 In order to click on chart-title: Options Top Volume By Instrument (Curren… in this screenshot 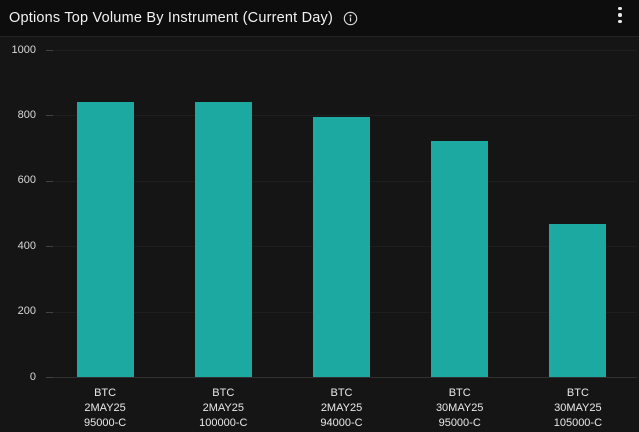, I will do `click(171, 18)`.